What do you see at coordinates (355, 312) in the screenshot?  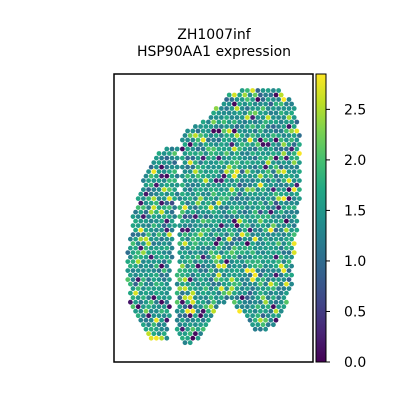 I see `colorbar-tick-label: 0.5` at bounding box center [355, 312].